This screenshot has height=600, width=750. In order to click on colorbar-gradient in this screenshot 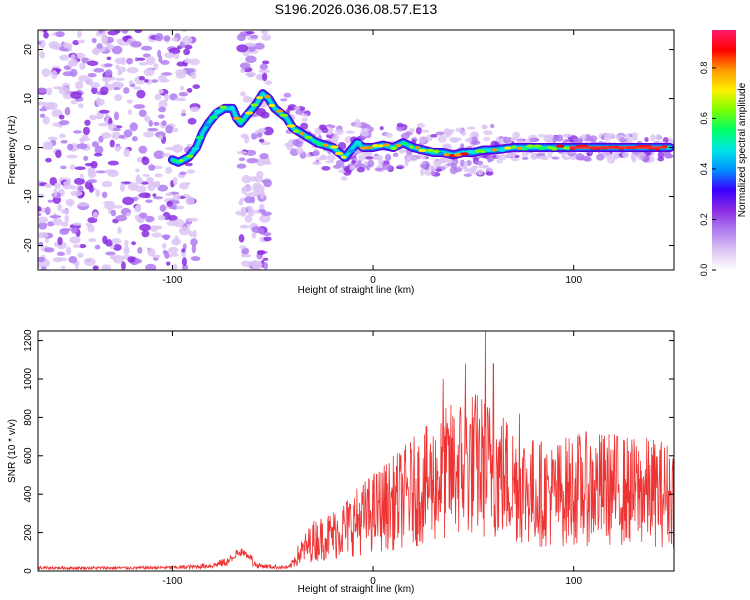, I will do `click(724, 150)`.